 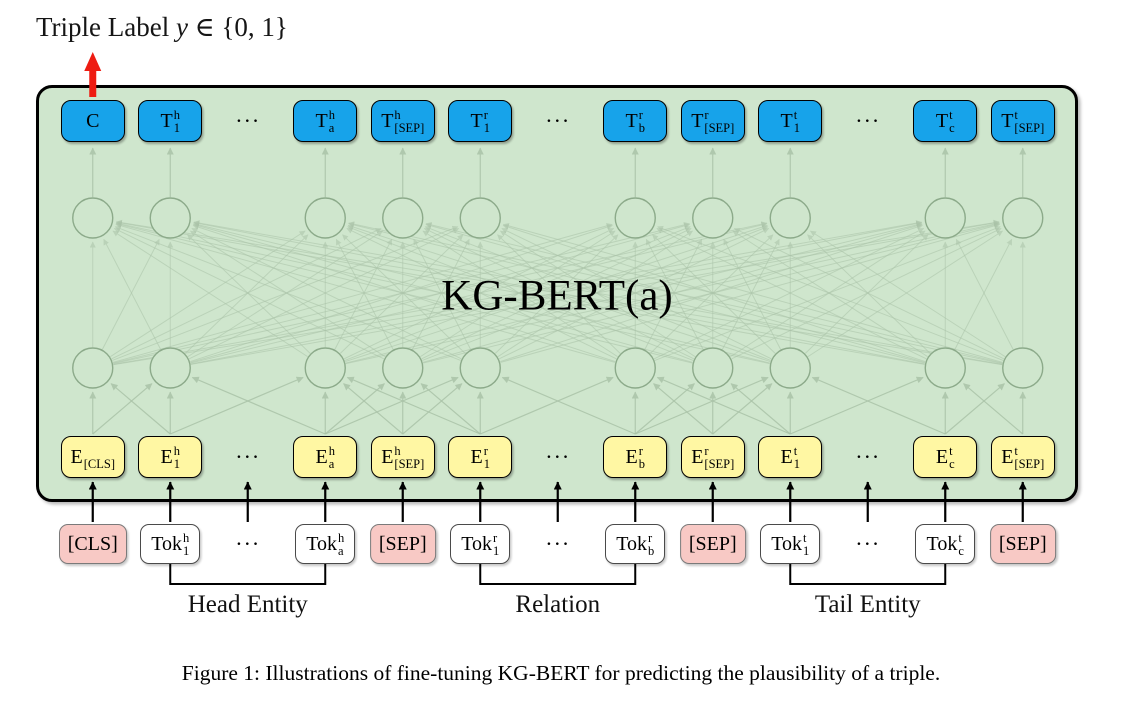 I want to click on ellipsis-embedding-h-dots: ···, so click(x=248, y=456).